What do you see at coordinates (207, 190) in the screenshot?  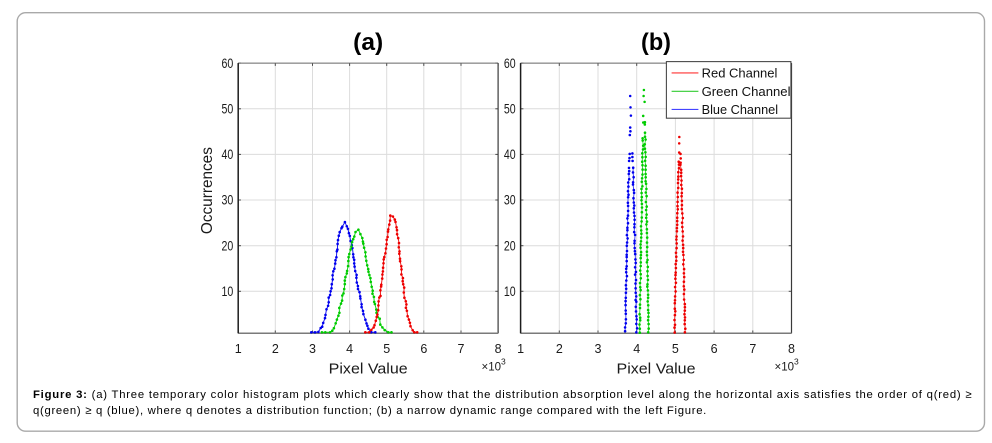 I see `svg-text: Occurrences` at bounding box center [207, 190].